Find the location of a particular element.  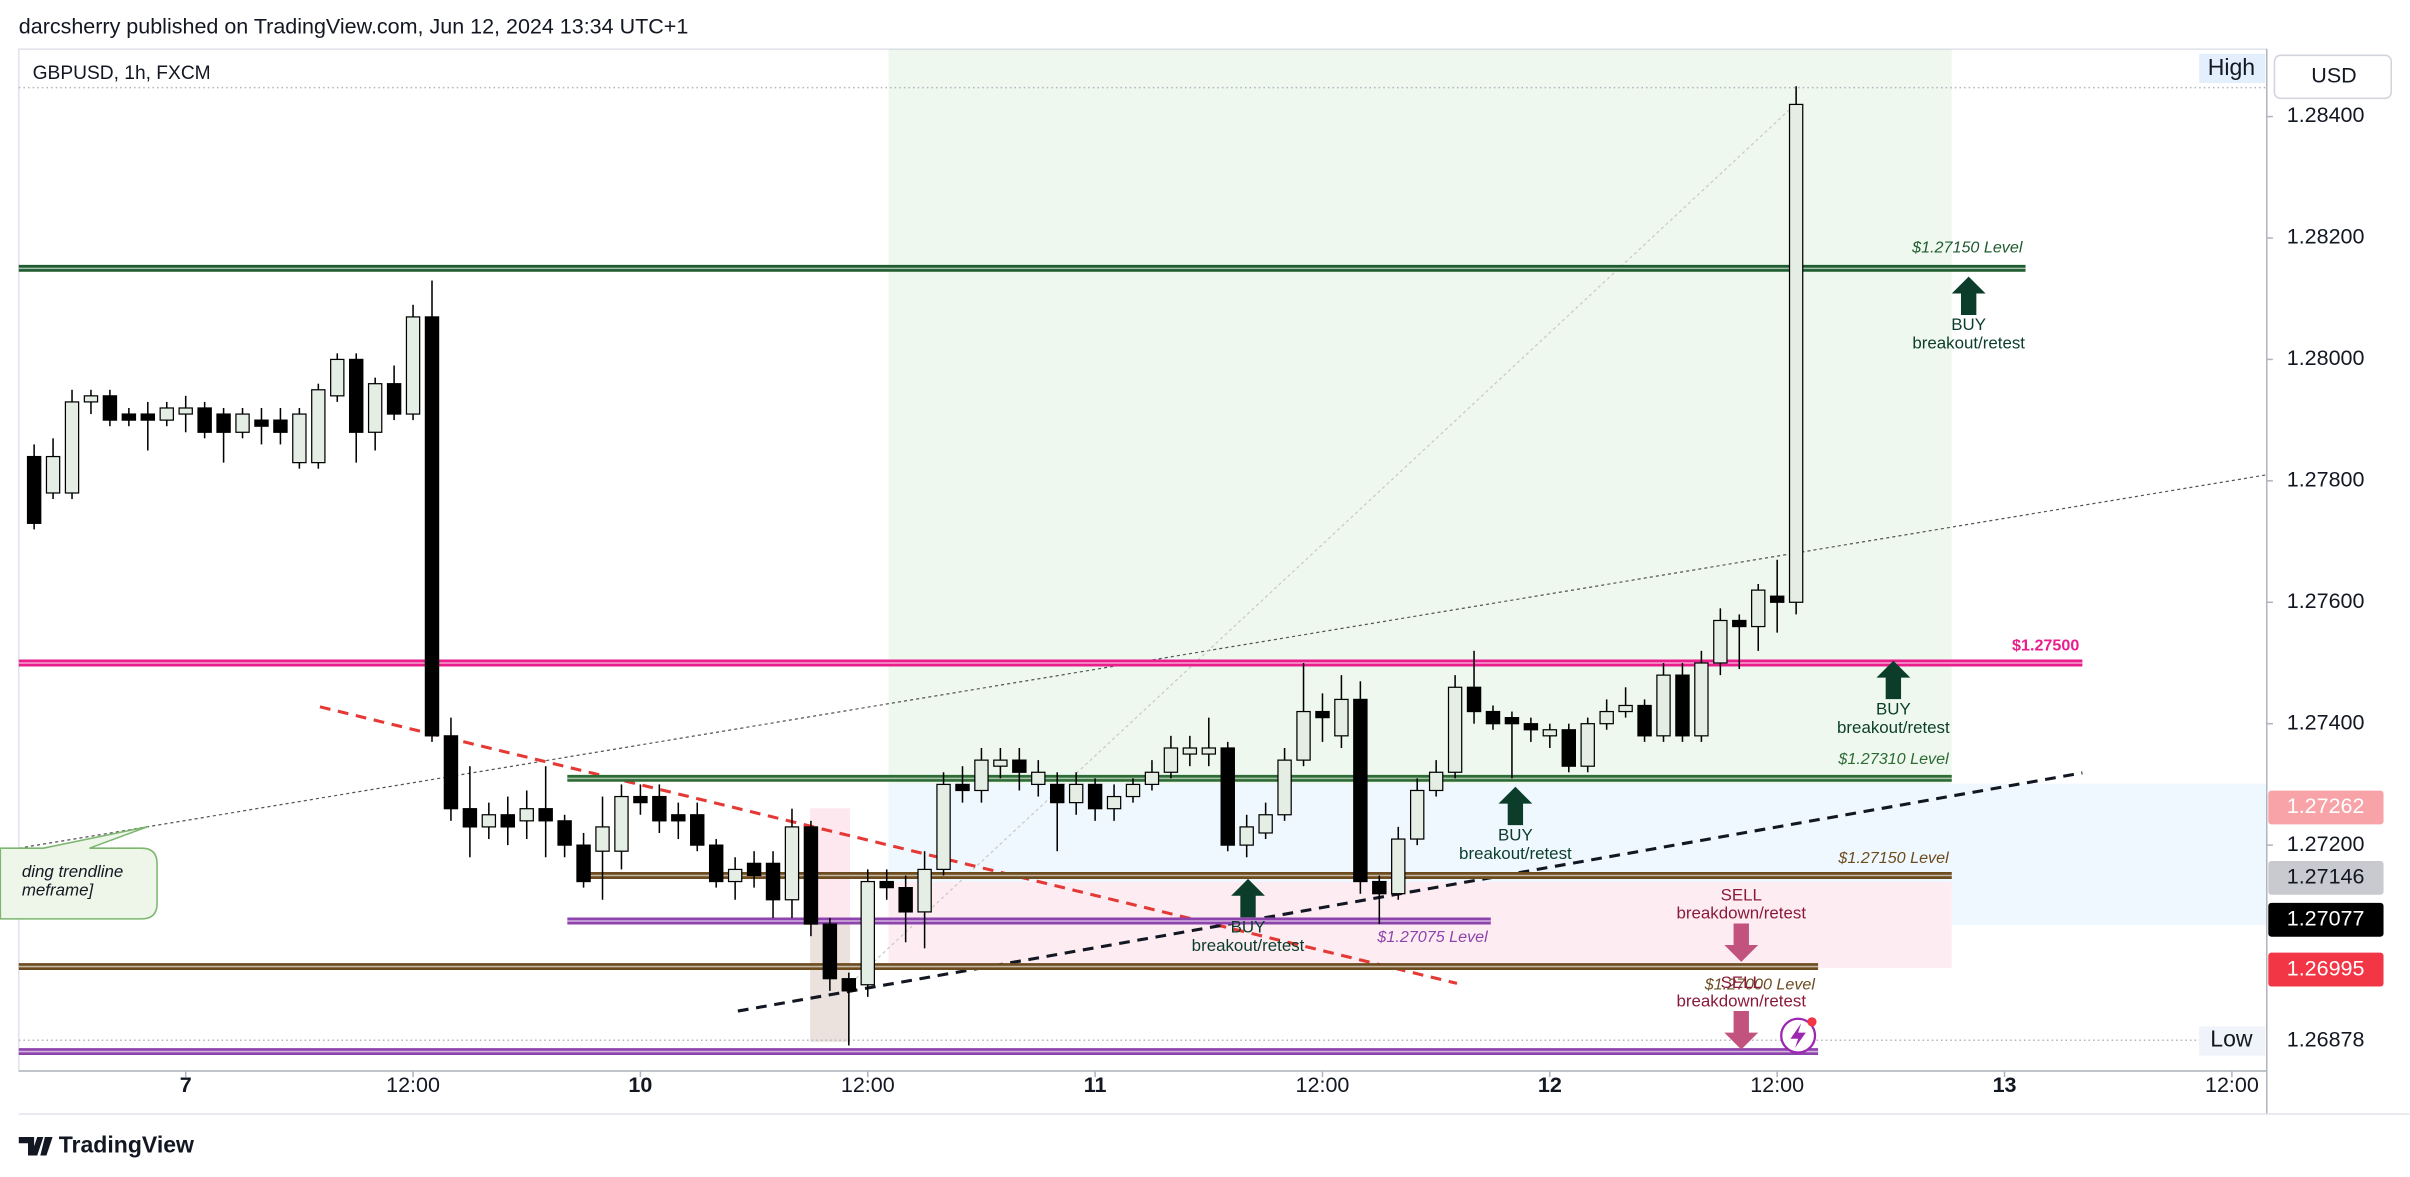

brand: TradingView is located at coordinates (126, 1144).